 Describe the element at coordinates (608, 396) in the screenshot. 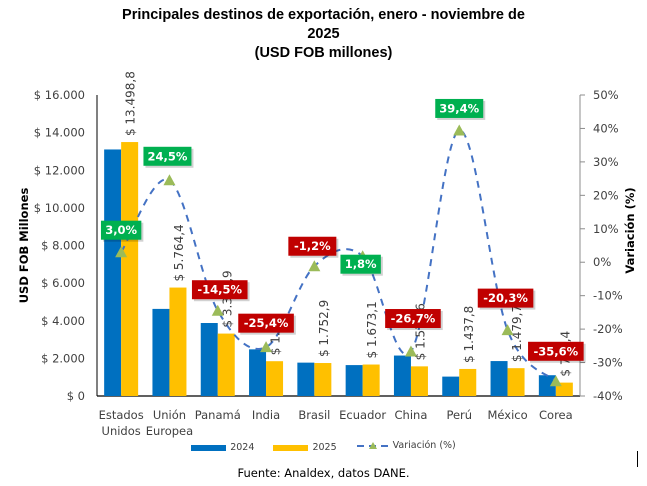

I see `y2-tick-label: -40%` at that location.